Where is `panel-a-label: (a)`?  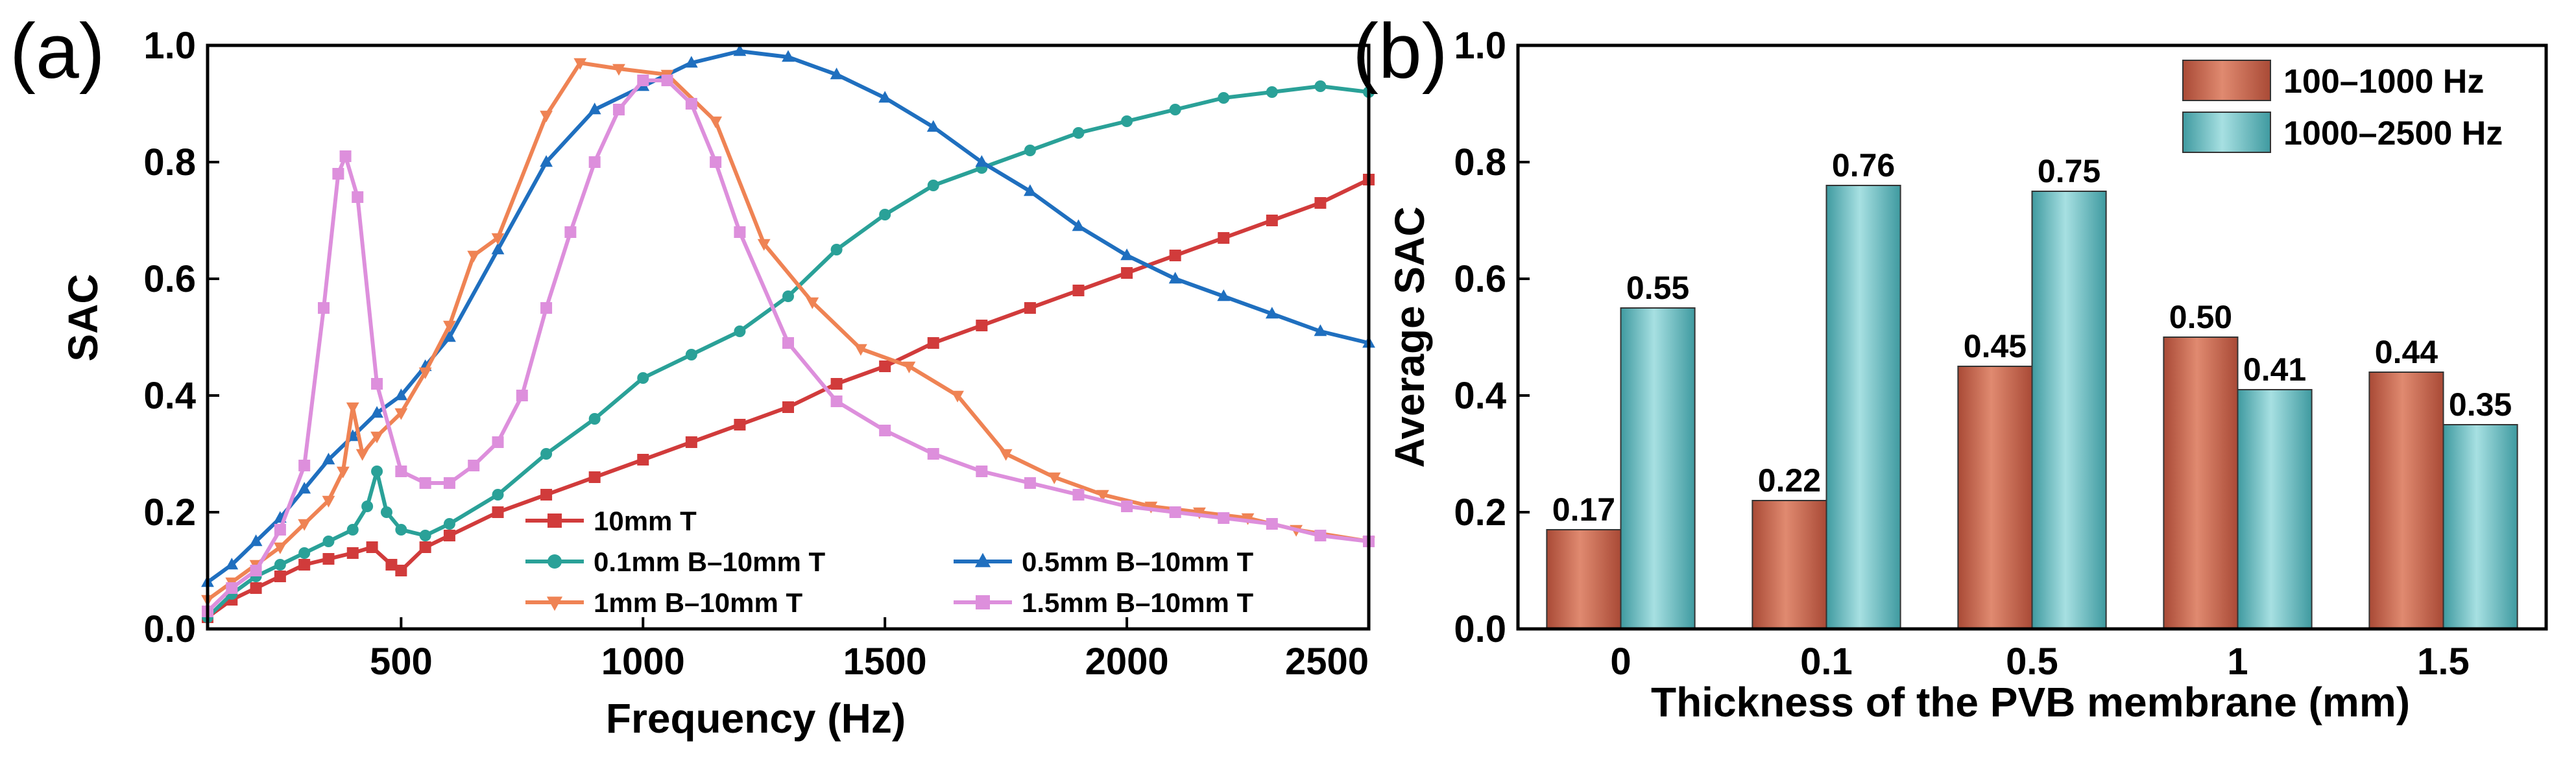
panel-a-label: (a) is located at coordinates (57, 52).